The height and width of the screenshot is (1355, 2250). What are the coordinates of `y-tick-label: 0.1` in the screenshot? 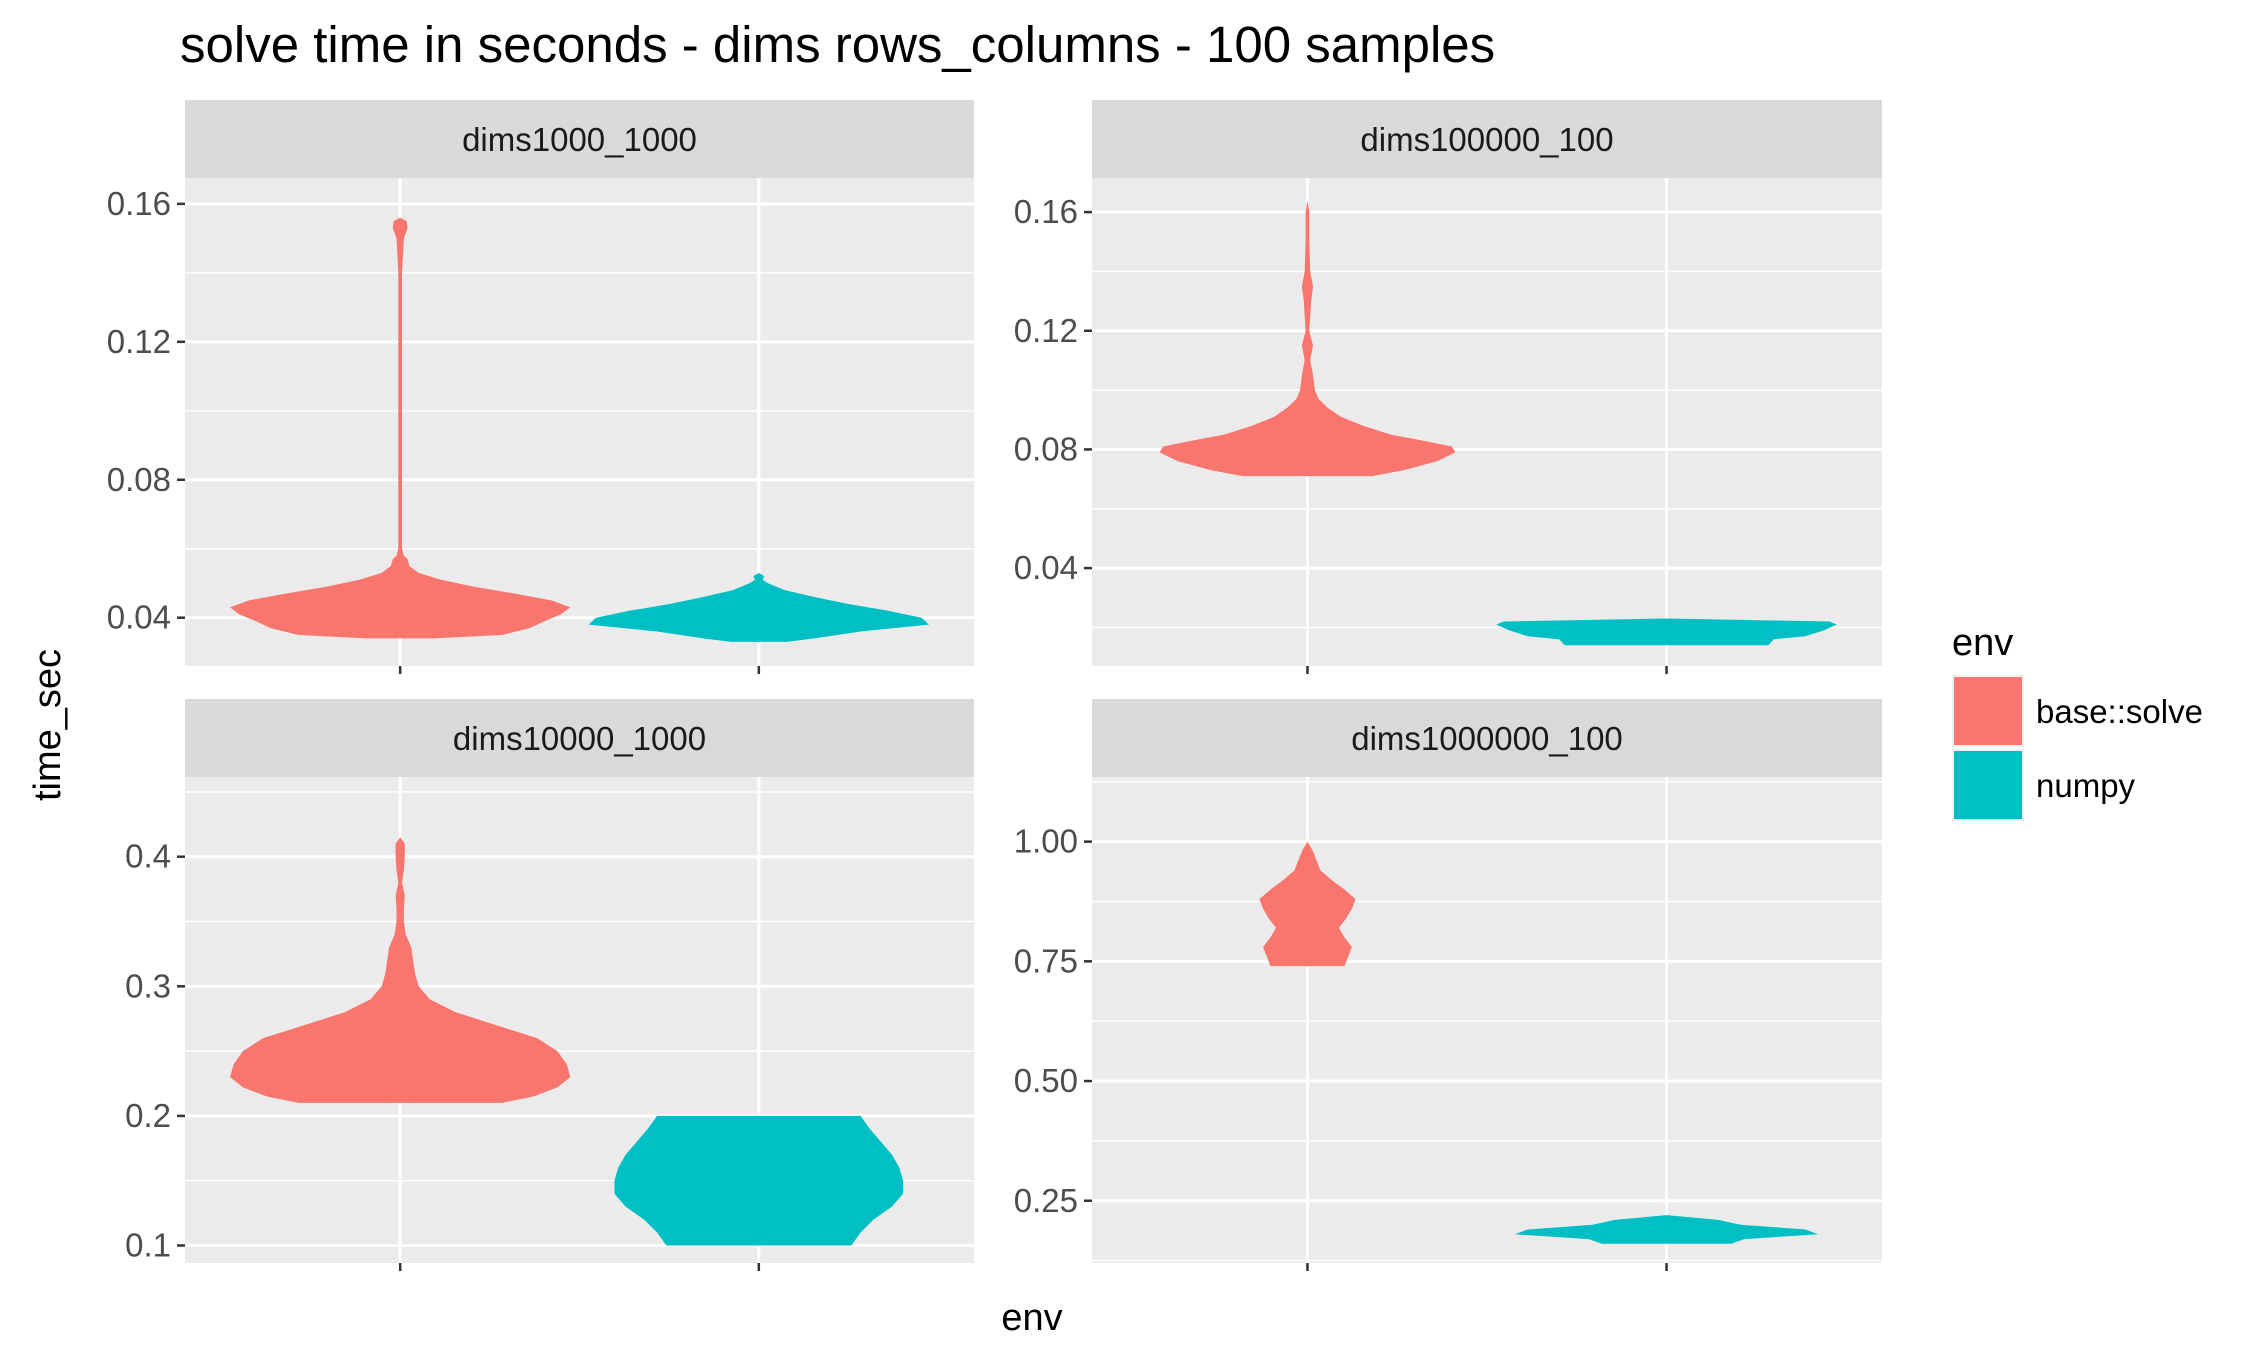 It's located at (148, 1245).